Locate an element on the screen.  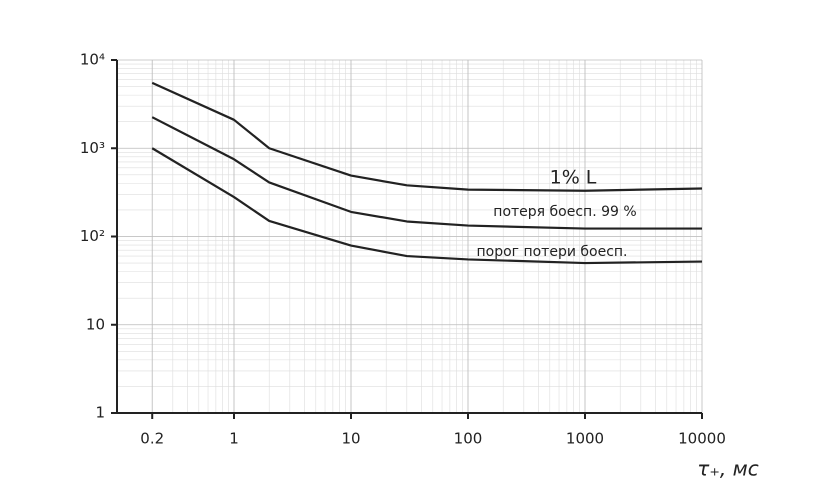
line-series is located at coordinates (427, 136).